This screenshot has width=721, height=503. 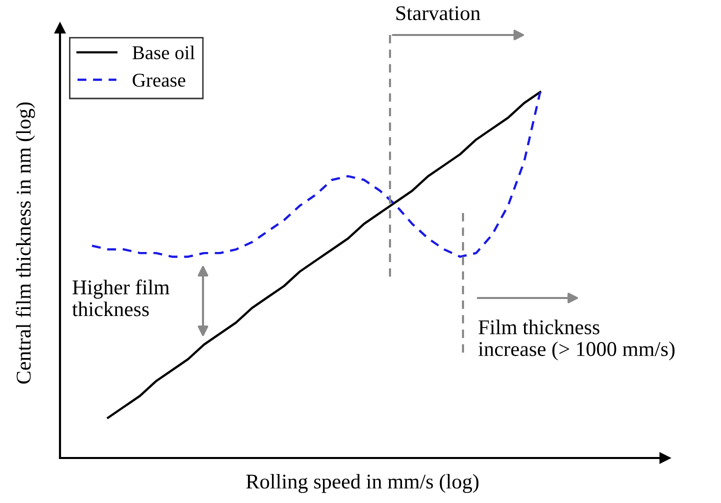 I want to click on y-axis-title: Central film thickness in nm (log), so click(x=25, y=243).